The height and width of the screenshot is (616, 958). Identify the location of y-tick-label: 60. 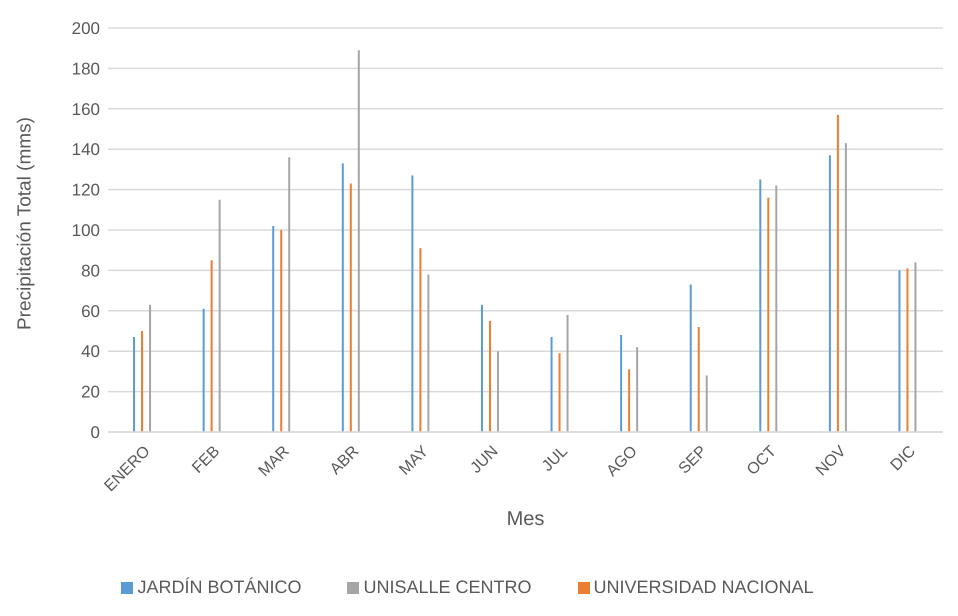
(90, 311).